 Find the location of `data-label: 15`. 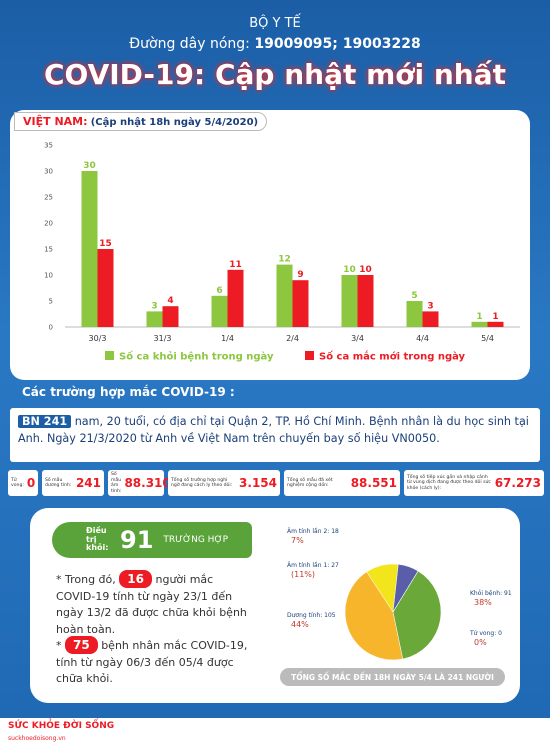

data-label: 15 is located at coordinates (105, 244).